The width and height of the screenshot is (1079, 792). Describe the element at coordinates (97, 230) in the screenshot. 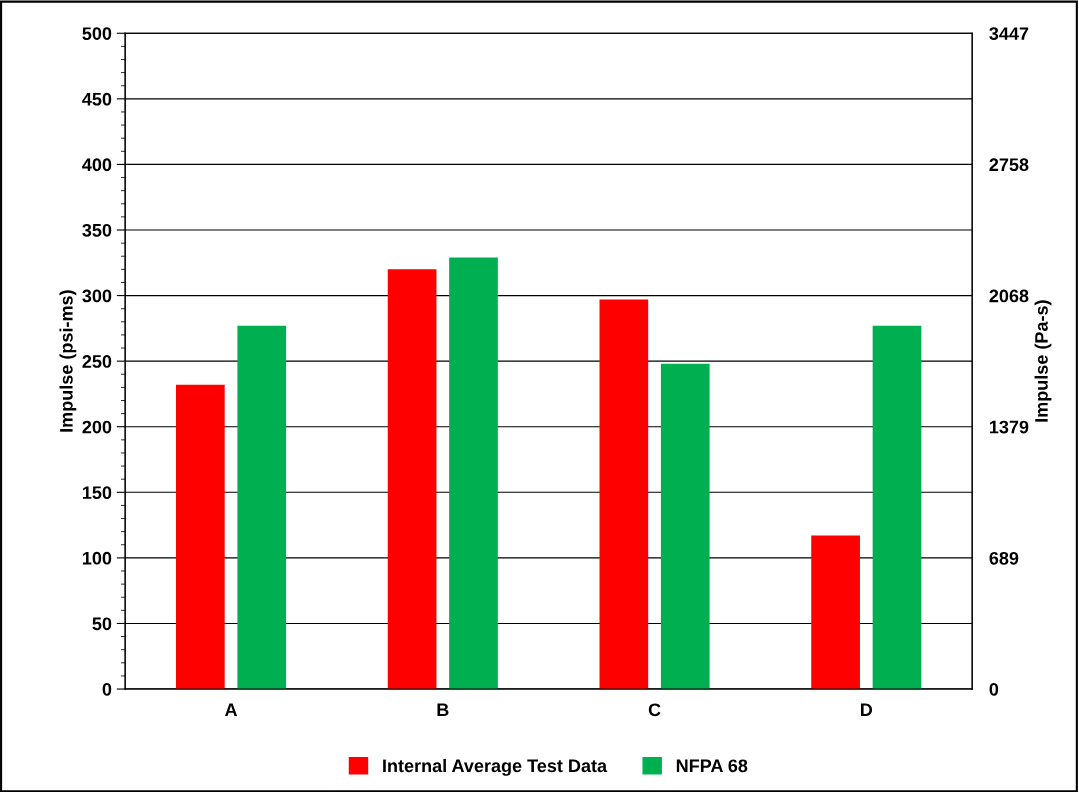

I see `y-tick-label: 350` at that location.